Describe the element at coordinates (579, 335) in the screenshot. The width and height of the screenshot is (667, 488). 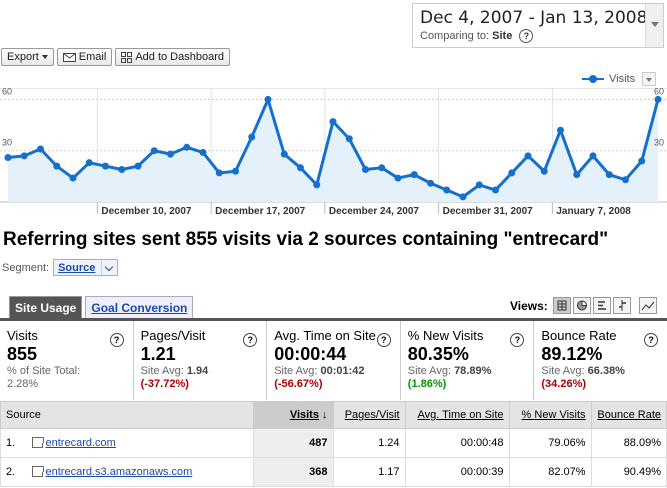
I see `scorecard-title: Bounce Rate` at that location.